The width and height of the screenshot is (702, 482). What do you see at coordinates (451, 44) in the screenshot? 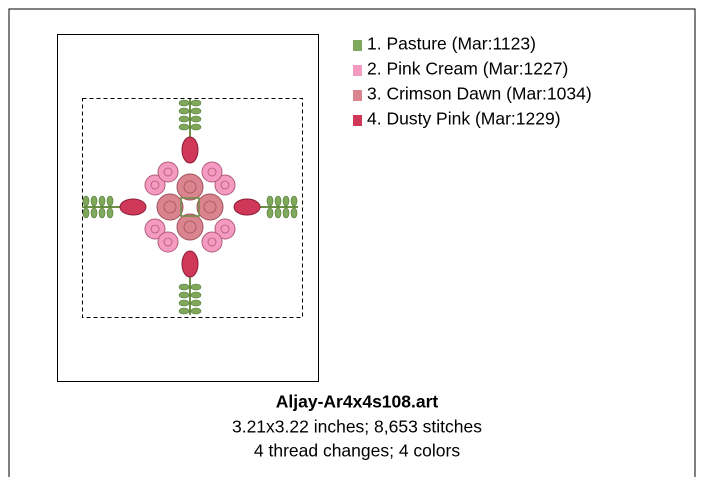
I see `color-label: 1. Pasture (Mar:1123)` at bounding box center [451, 44].